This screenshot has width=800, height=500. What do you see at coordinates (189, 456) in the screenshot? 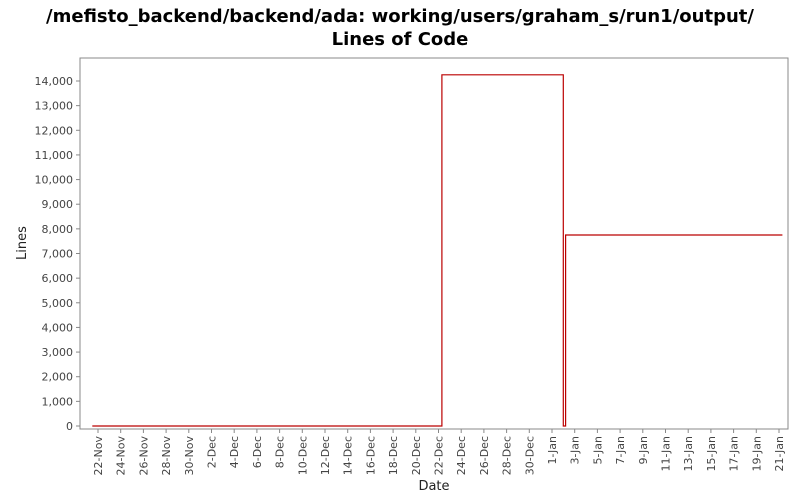
I see `x-tick-label: 30-Nov` at bounding box center [189, 456].